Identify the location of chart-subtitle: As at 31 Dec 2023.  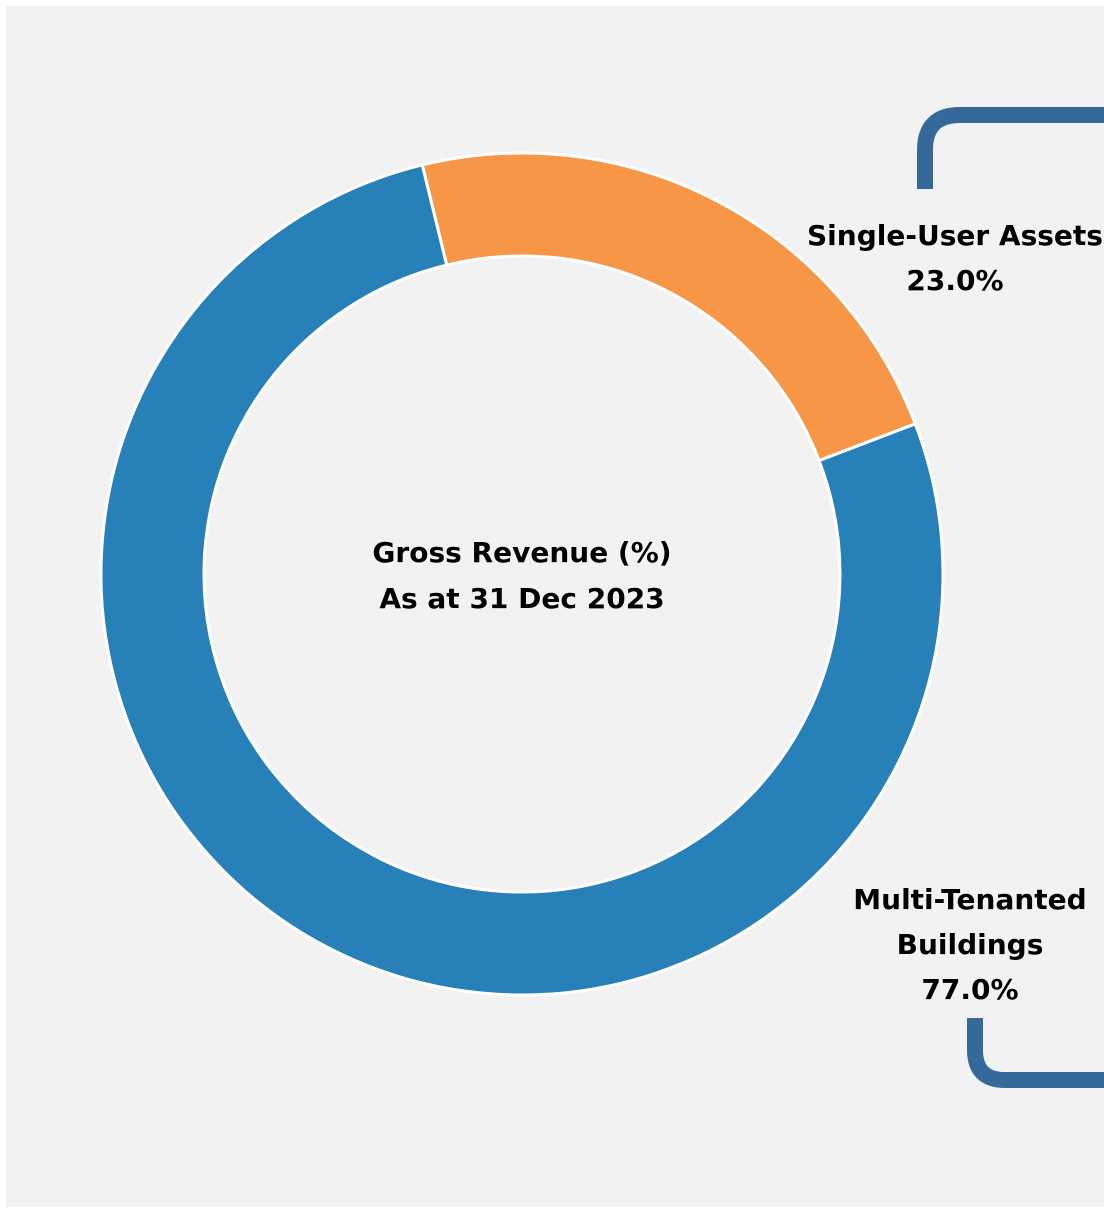
(522, 598).